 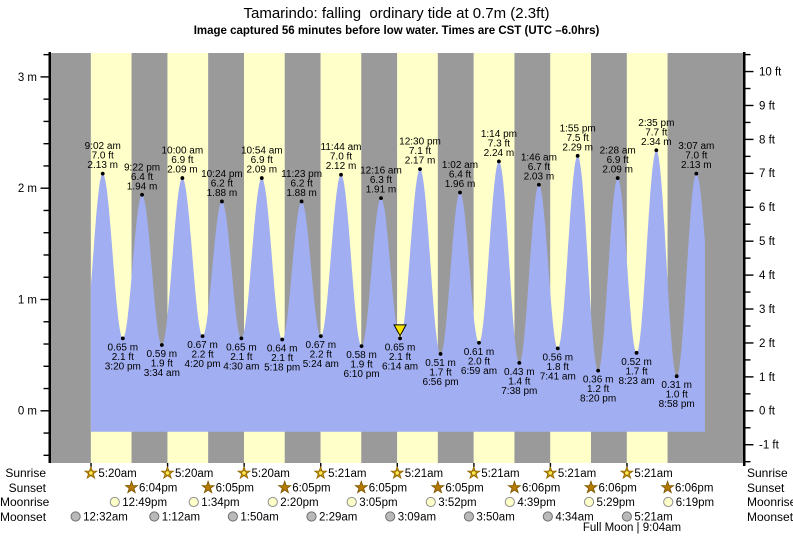 What do you see at coordinates (282, 367) in the screenshot?
I see `tide-low-time: 5:18 pm` at bounding box center [282, 367].